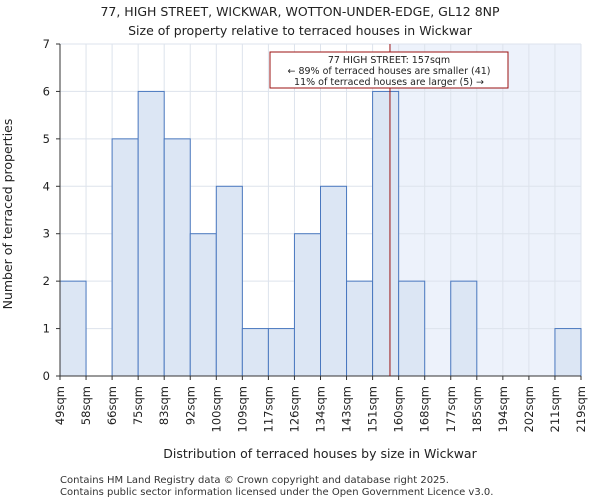 This screenshot has height=500, width=600. I want to click on x-tick-label: 219sqm, so click(581, 409).